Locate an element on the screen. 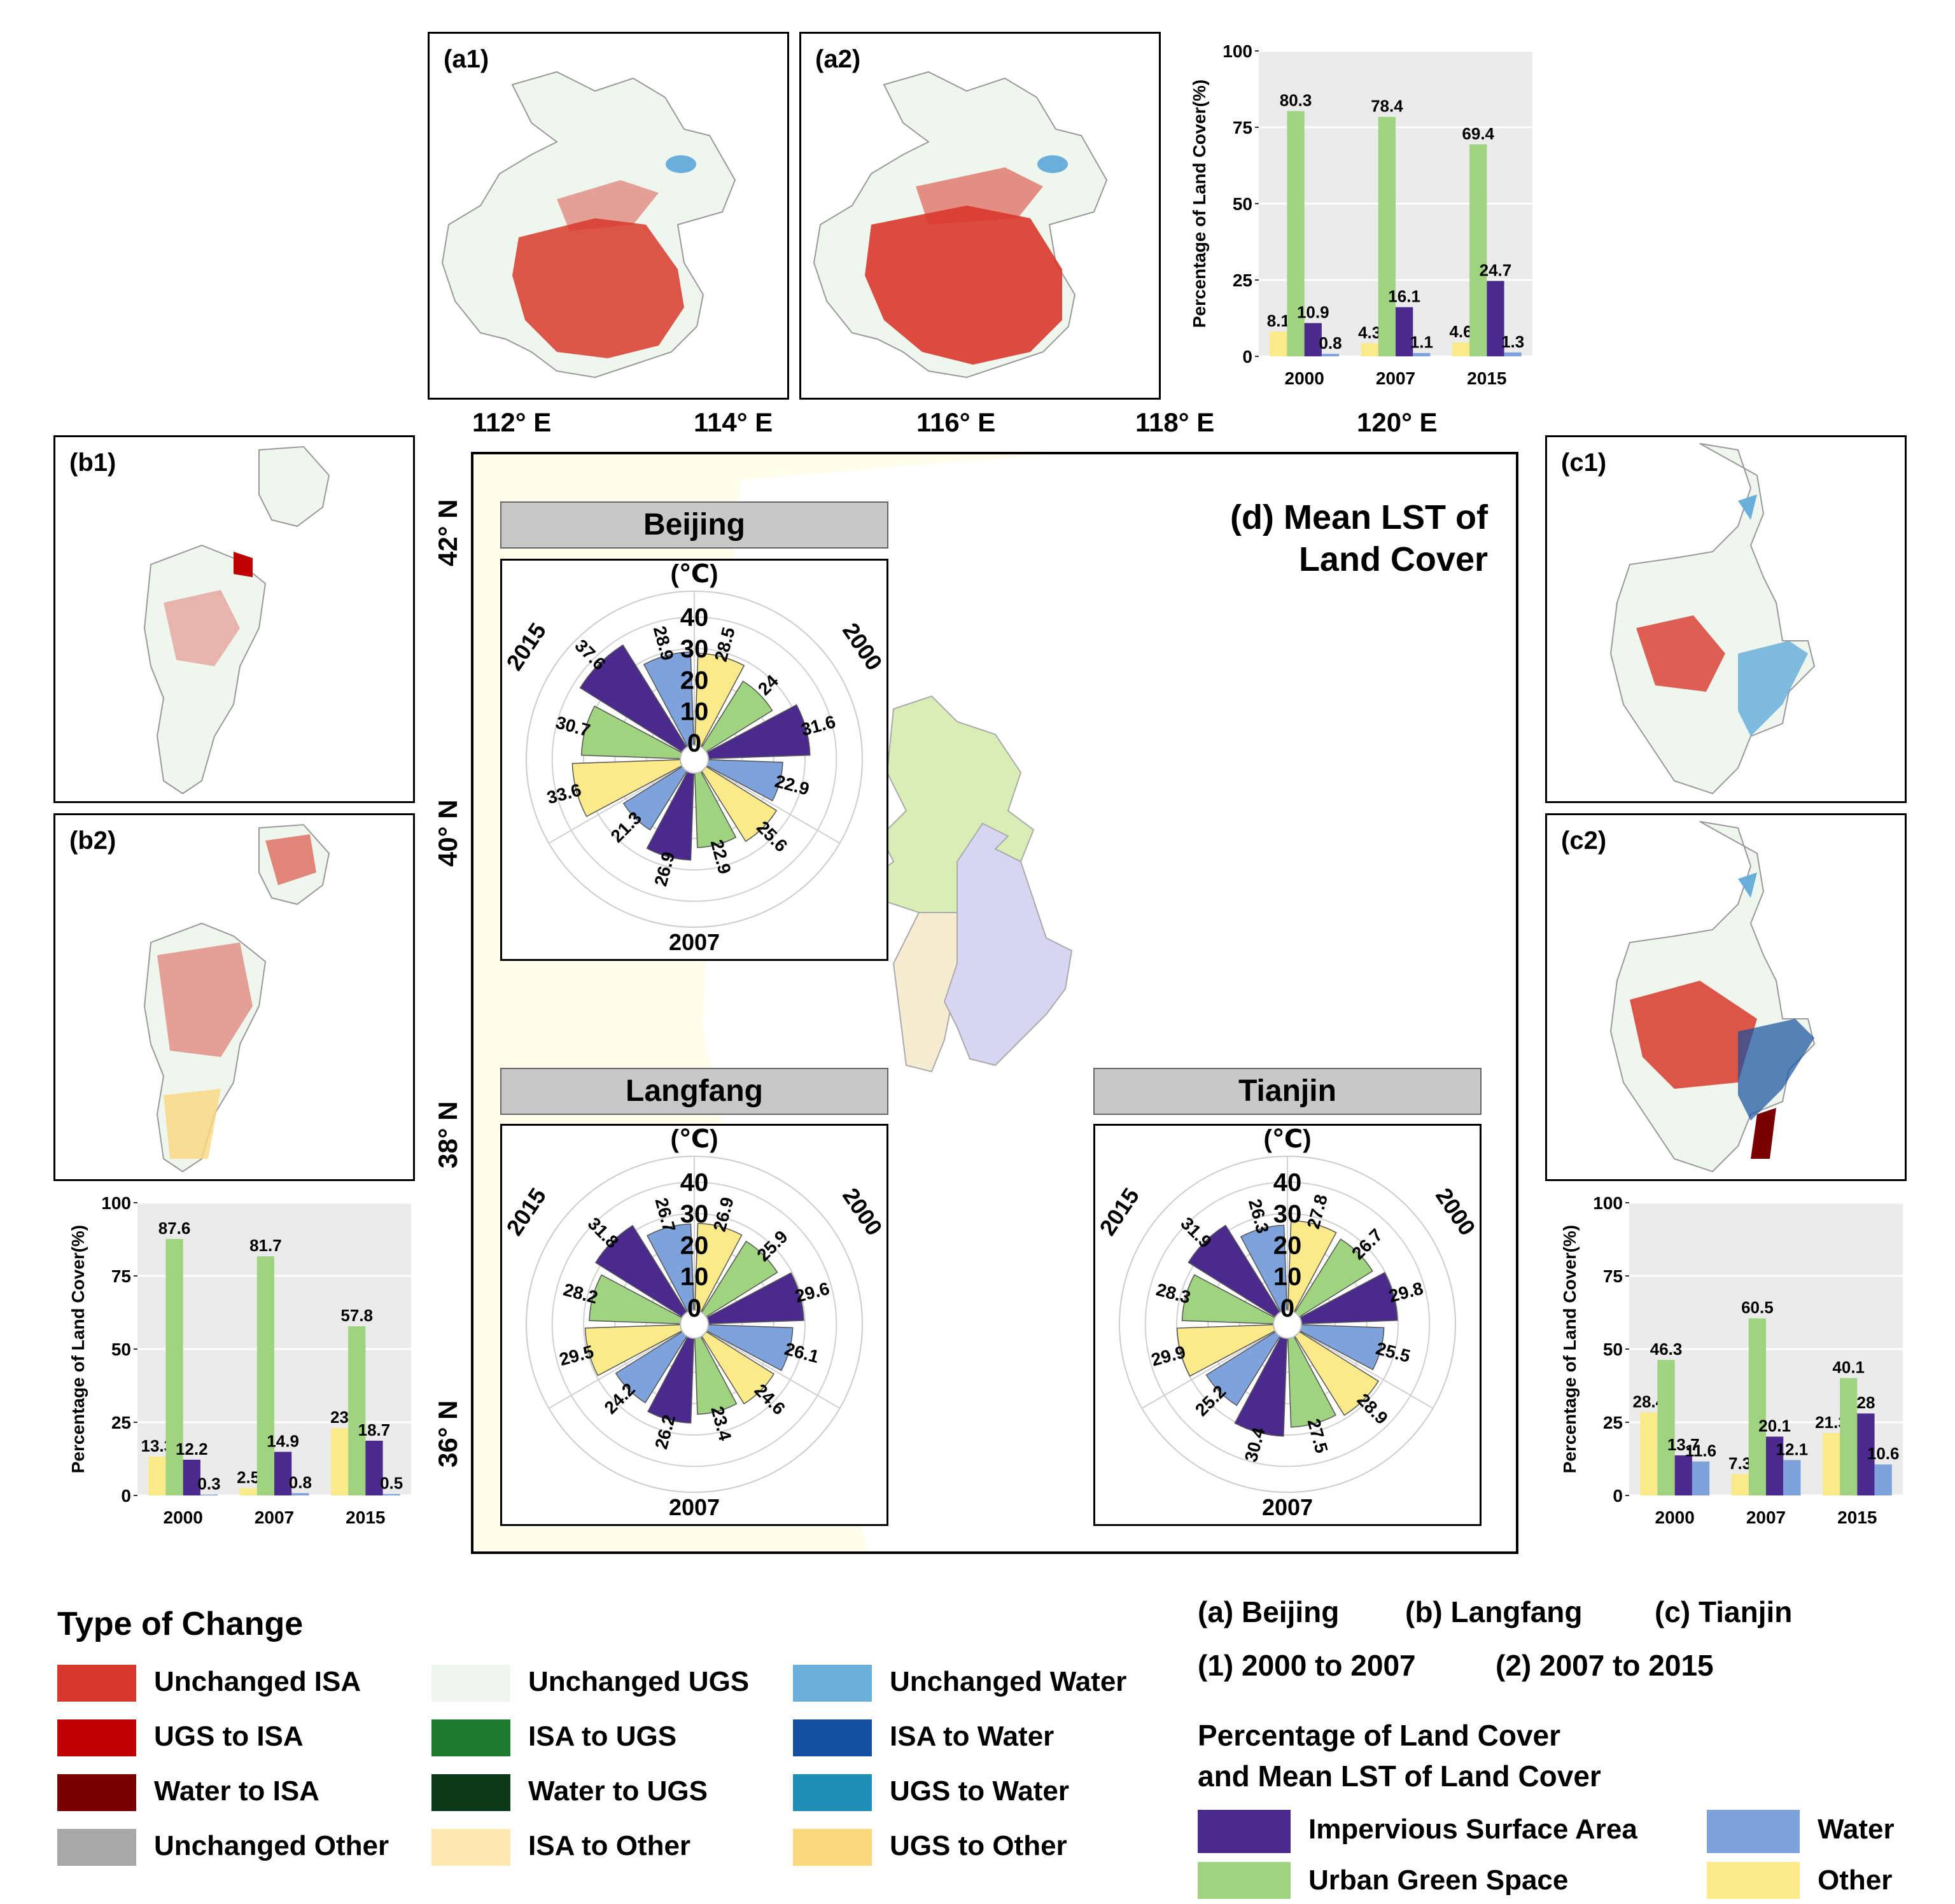  panel-b1: (b1) is located at coordinates (234, 619).